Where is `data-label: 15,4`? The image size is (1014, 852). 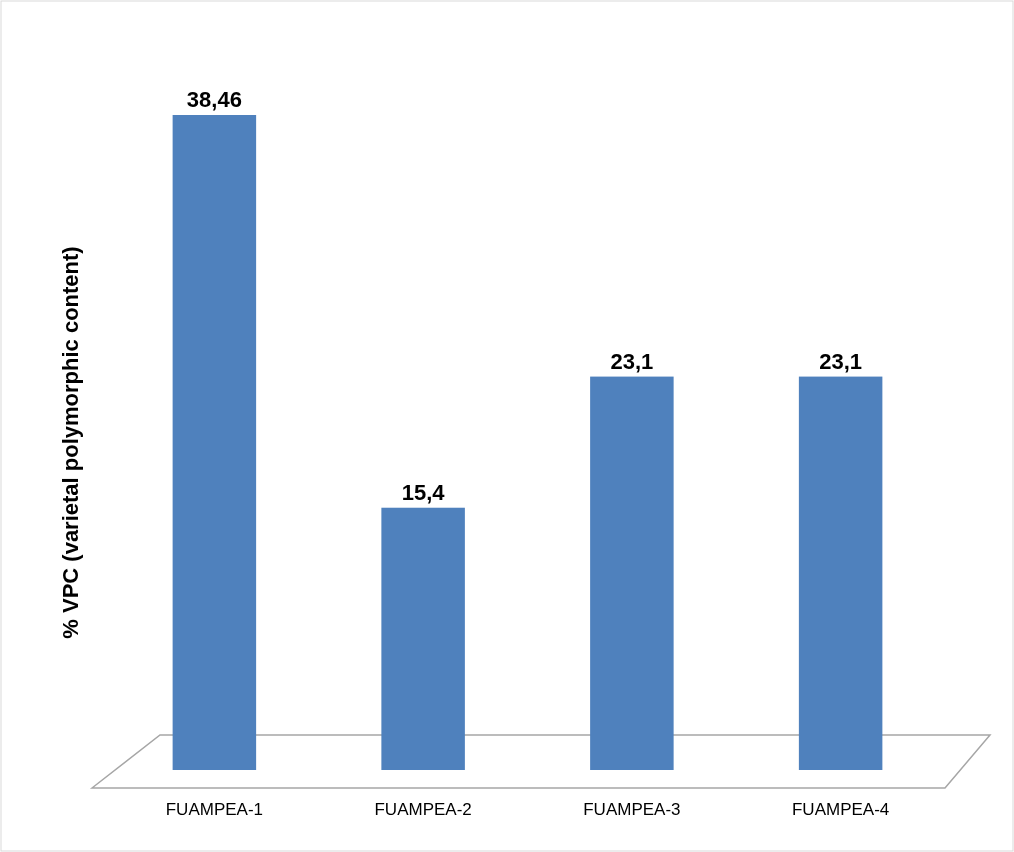 data-label: 15,4 is located at coordinates (423, 492).